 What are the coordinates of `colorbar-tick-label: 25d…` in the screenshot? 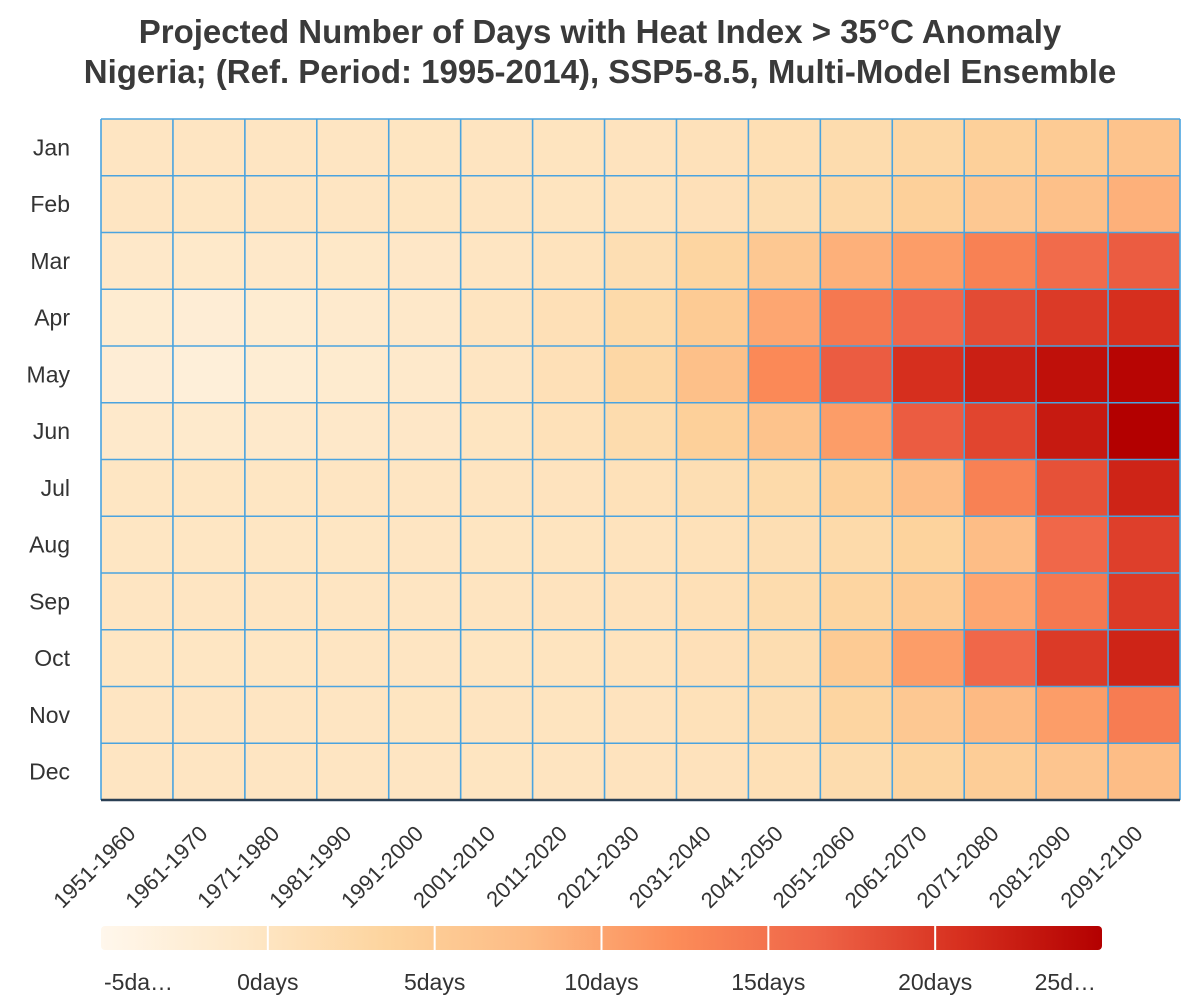 It's located at (1065, 982).